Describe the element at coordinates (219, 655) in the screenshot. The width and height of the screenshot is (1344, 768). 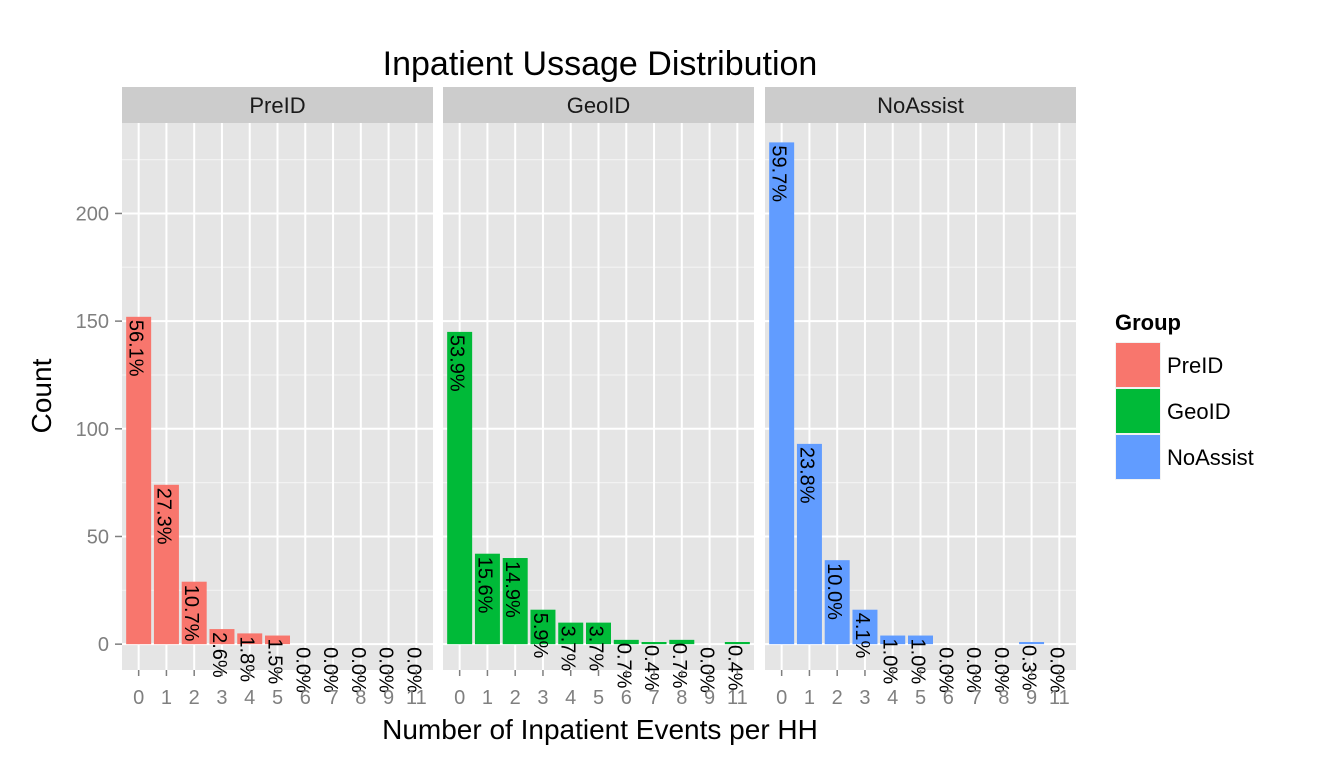
I see `data-label: 2.6%` at that location.